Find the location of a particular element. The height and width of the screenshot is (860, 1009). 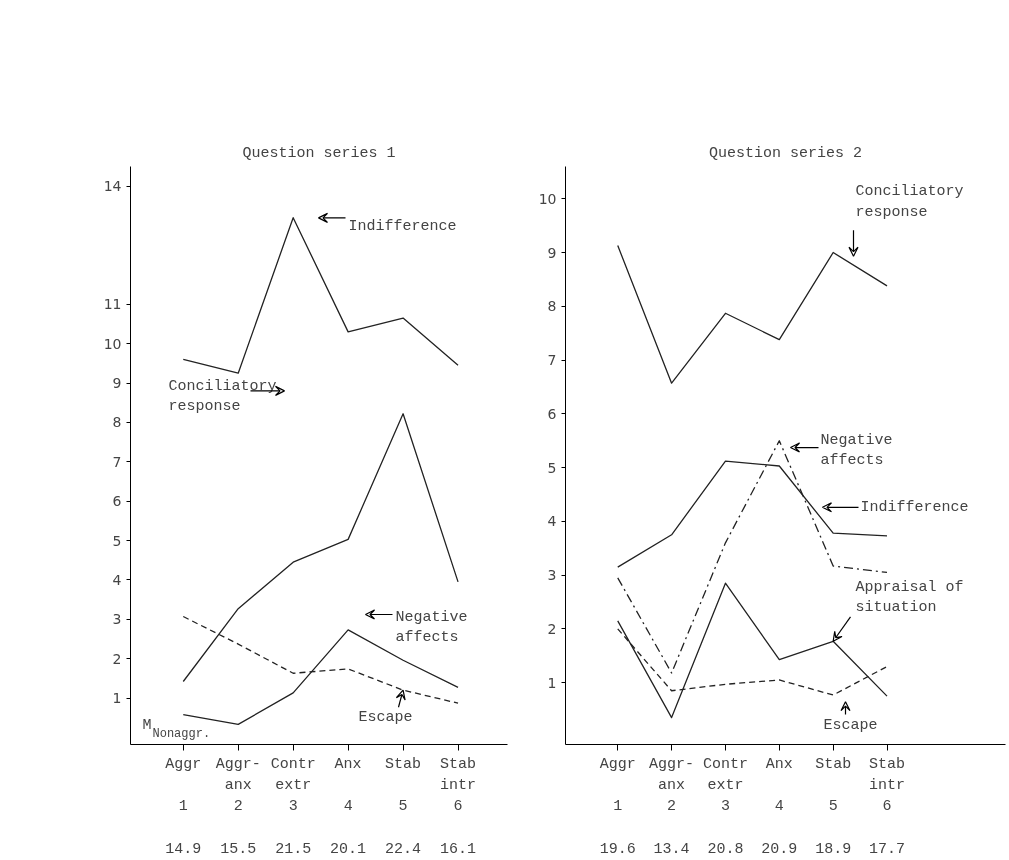

text: 21.5 is located at coordinates (293, 849).